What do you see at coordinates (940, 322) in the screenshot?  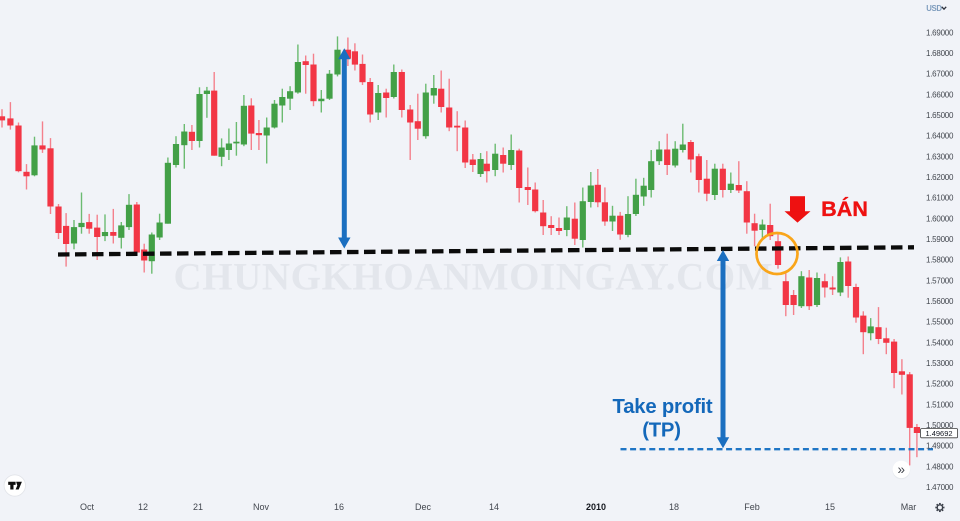 I see `svg-text: 1.55000` at bounding box center [940, 322].